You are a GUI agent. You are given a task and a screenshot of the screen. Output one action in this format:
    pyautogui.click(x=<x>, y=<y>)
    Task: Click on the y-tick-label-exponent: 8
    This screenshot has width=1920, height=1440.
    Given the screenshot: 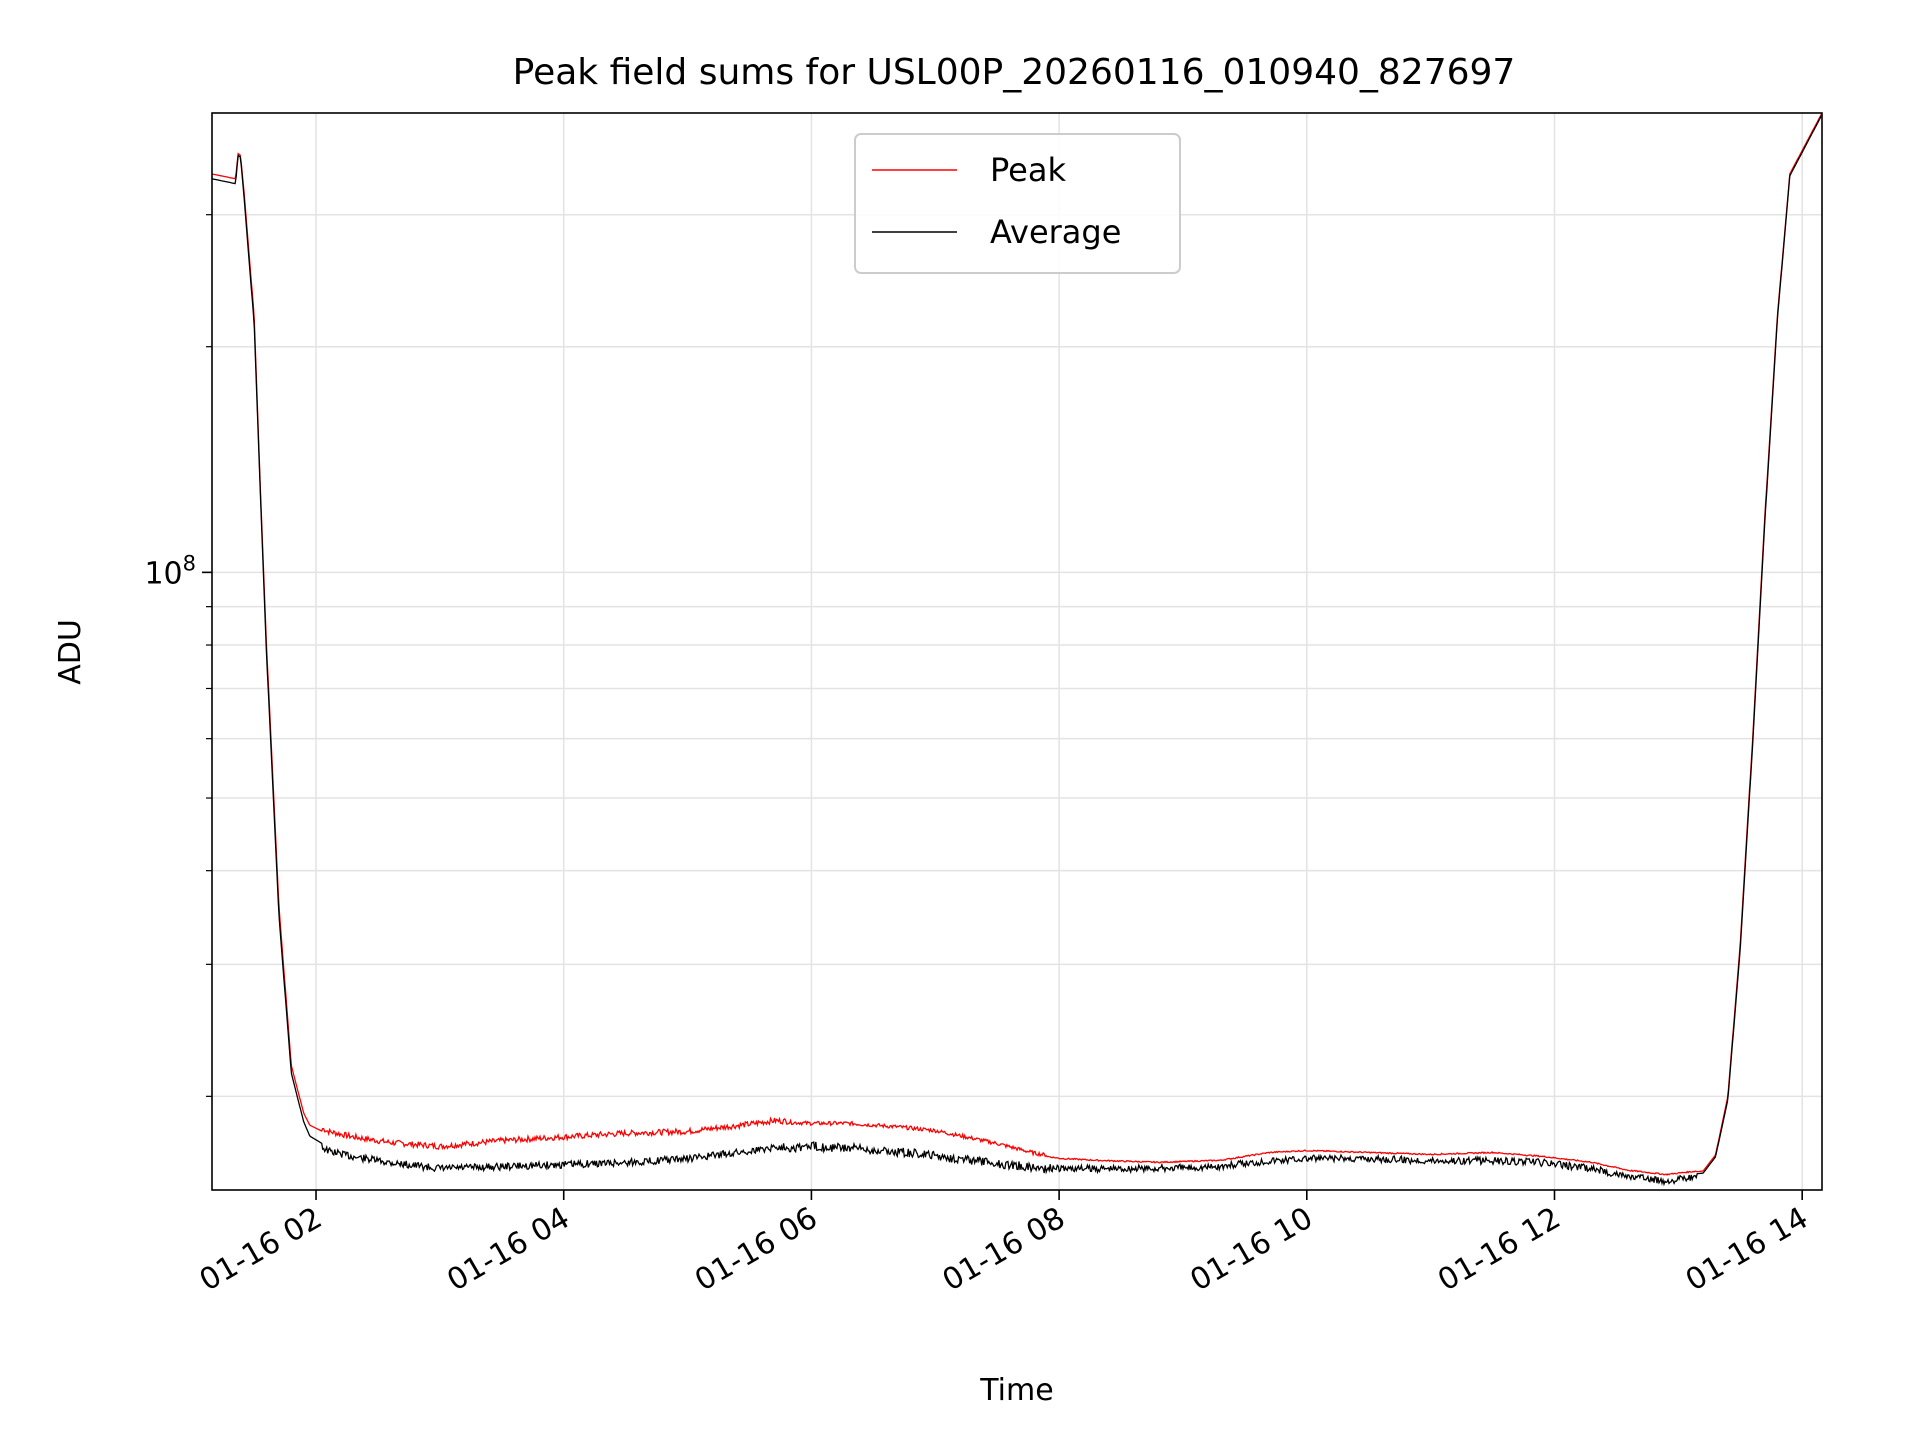 What is the action you would take?
    pyautogui.click(x=189, y=563)
    